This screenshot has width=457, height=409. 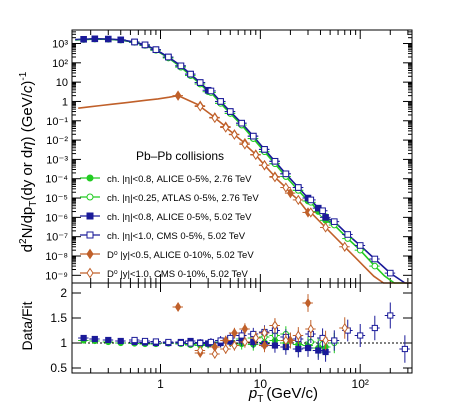 I want to click on y-axis-label: d2N/dpT(dy or dη) (GeV/c)-1, so click(x=28, y=161).